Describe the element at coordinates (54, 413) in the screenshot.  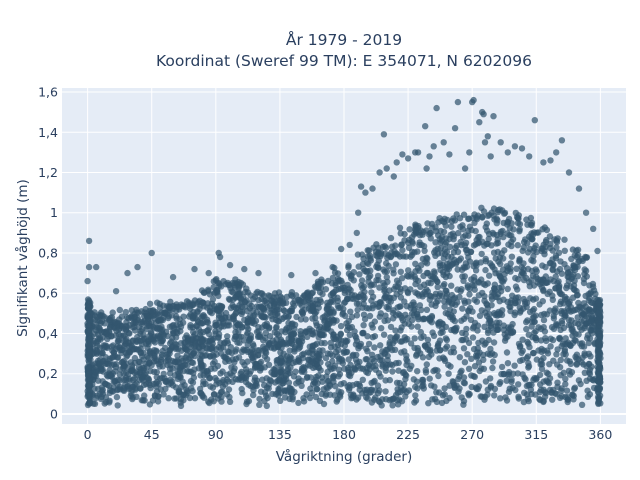
I see `y-tick-label: 0` at that location.